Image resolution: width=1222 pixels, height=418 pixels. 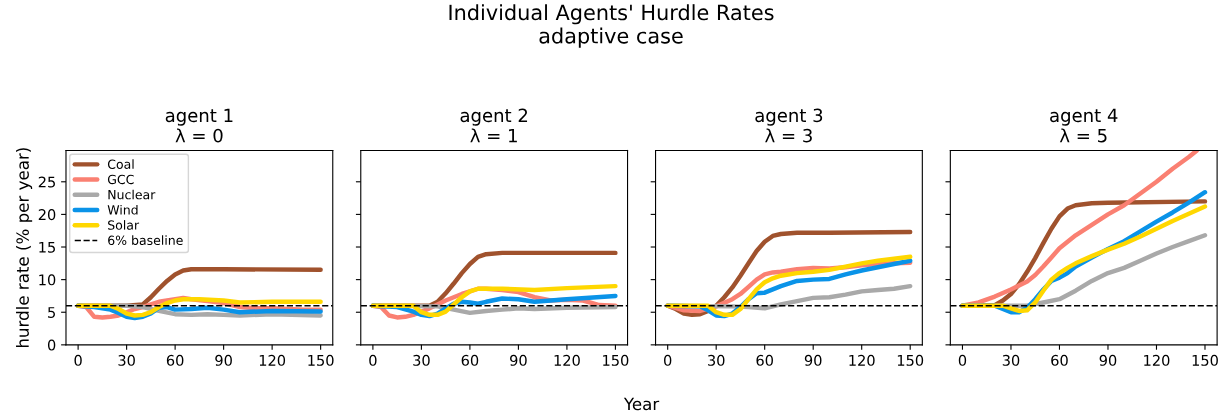 I want to click on legend-label: GCC, so click(x=120, y=179).